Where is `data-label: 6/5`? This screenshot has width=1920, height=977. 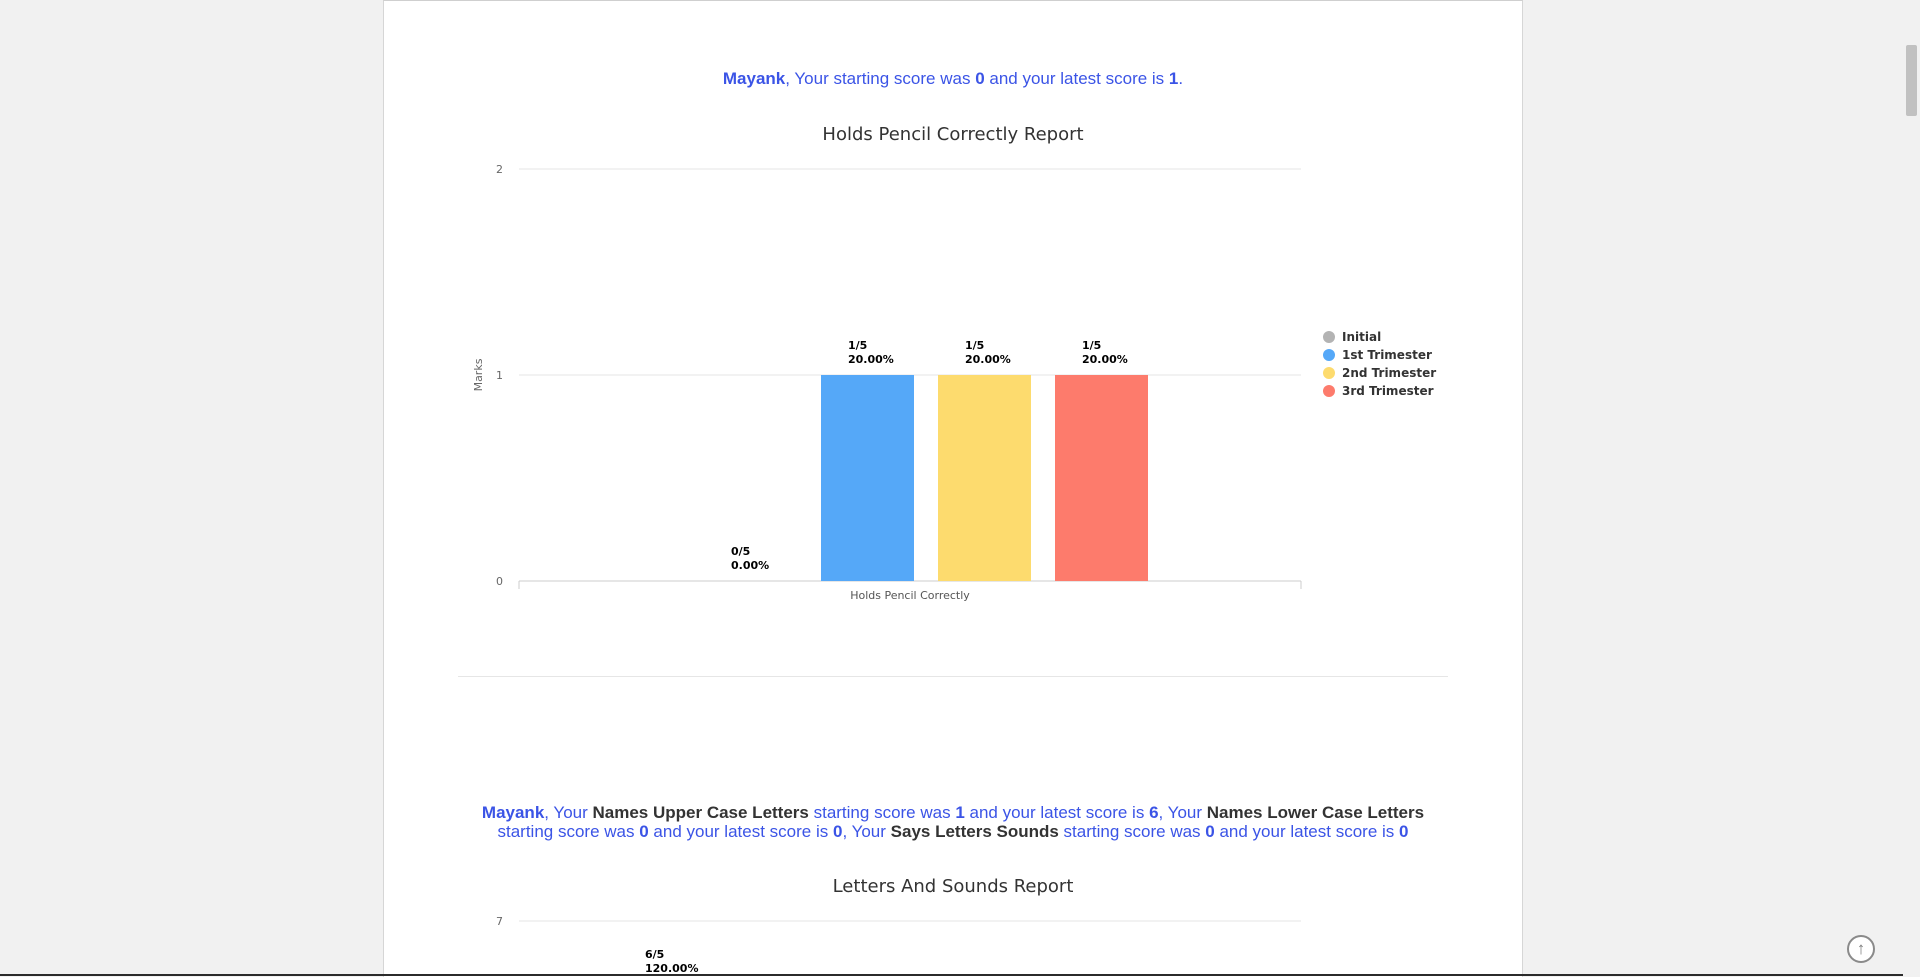
data-label: 6/5 is located at coordinates (654, 954).